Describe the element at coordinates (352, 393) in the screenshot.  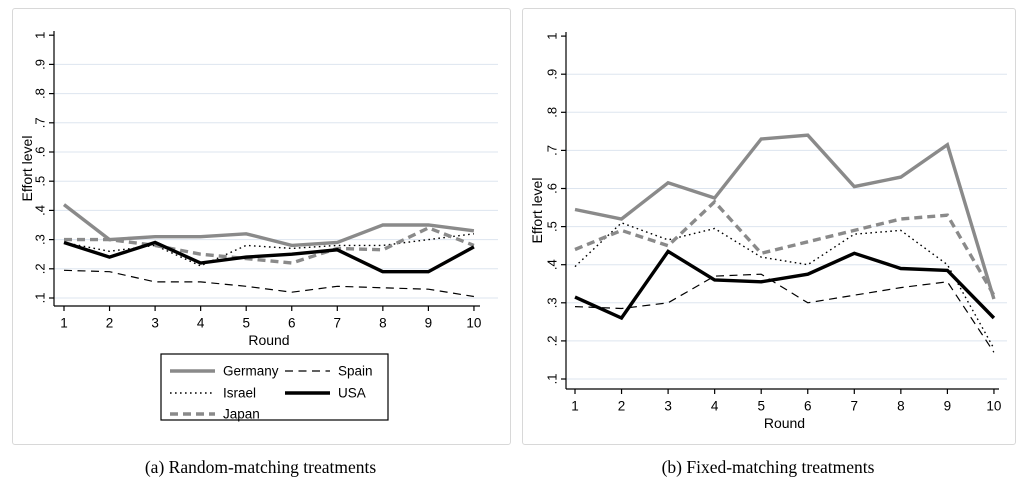
I see `legend-label-usa: USA` at that location.